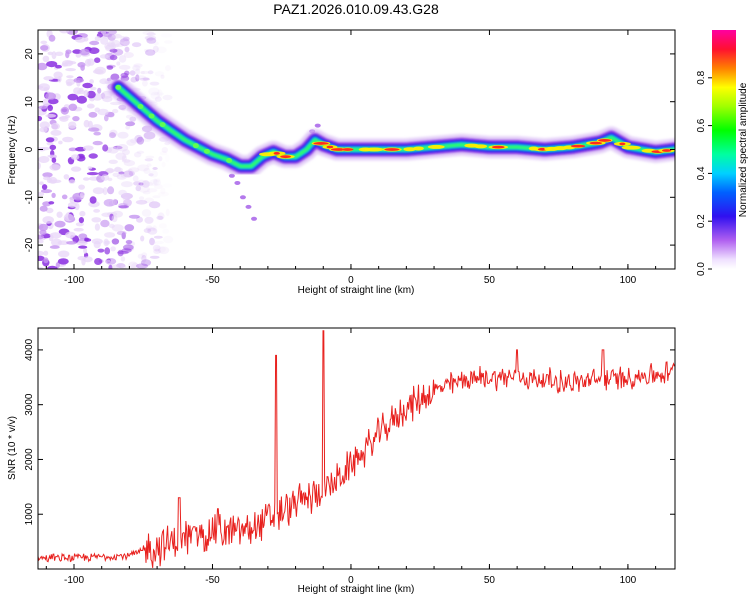 The height and width of the screenshot is (600, 750). What do you see at coordinates (29, 197) in the screenshot?
I see `y-tick-label: -10` at bounding box center [29, 197].